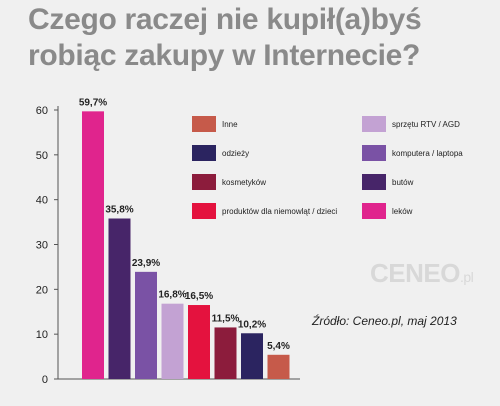  I want to click on legend-item-2: kosmetyków, so click(229, 182).